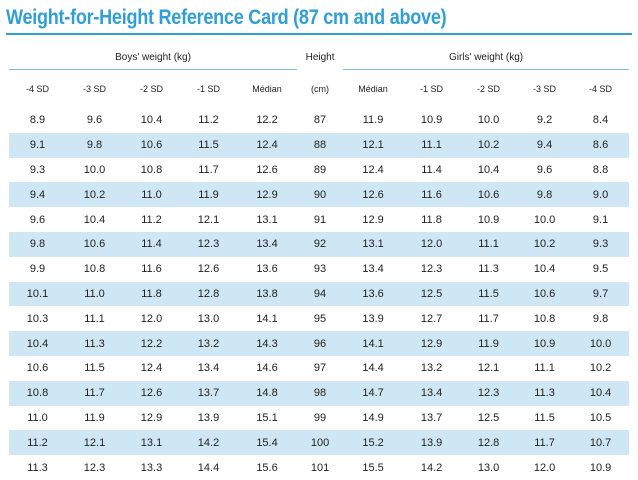  Describe the element at coordinates (545, 145) in the screenshot. I see `weight-cell: 9.4` at that location.